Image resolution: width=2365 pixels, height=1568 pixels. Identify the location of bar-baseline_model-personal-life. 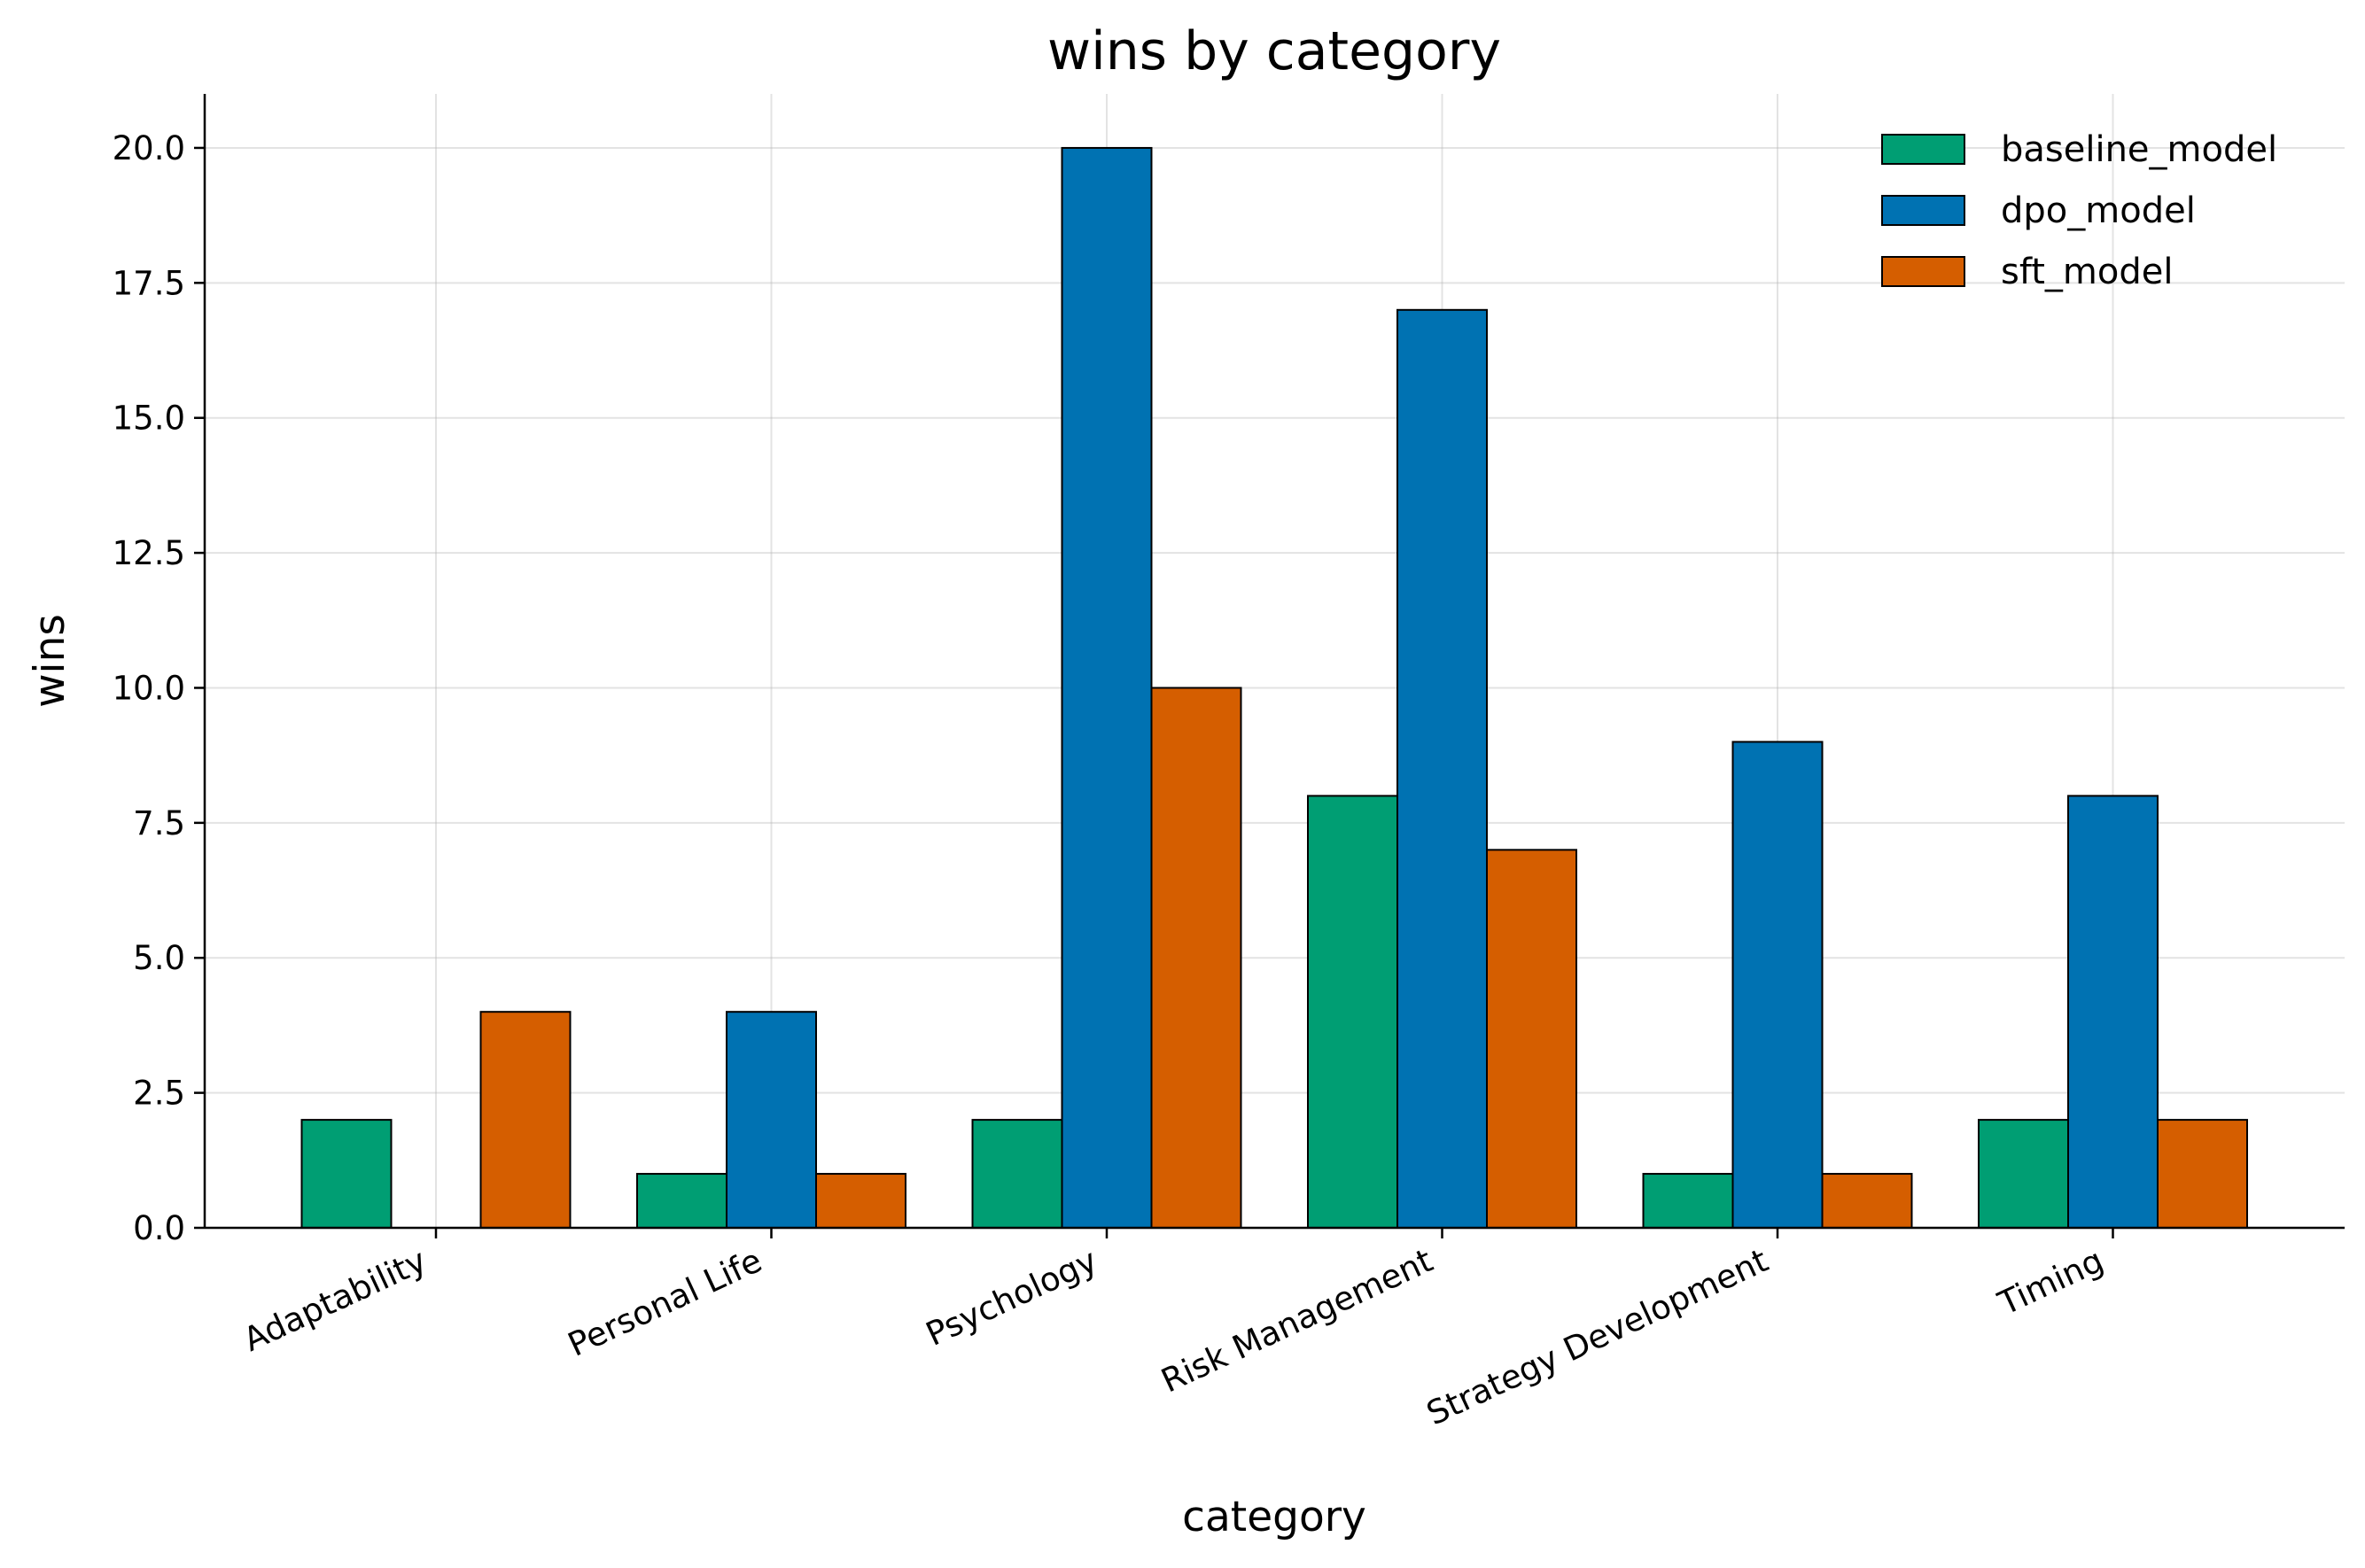
(681, 1201).